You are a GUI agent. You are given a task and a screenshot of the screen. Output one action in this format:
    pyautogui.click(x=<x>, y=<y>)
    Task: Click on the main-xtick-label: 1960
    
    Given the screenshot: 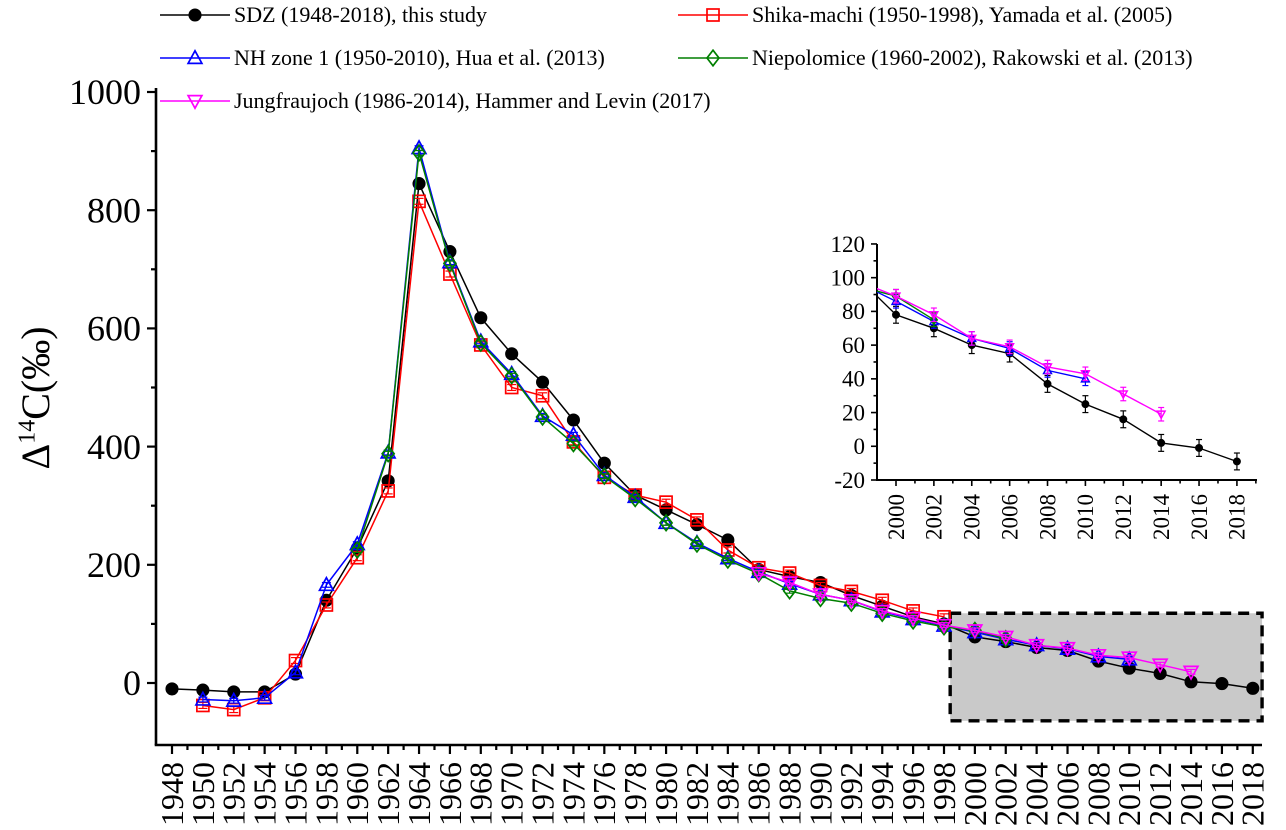 What is the action you would take?
    pyautogui.click(x=357, y=794)
    